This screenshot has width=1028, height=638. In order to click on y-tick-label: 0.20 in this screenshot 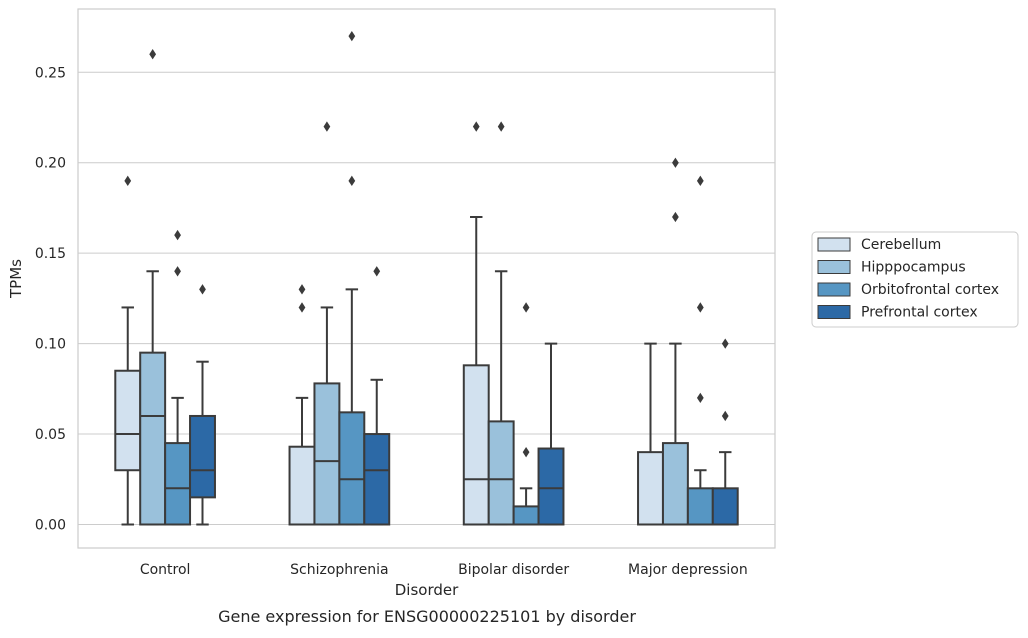, I will do `click(50, 164)`.